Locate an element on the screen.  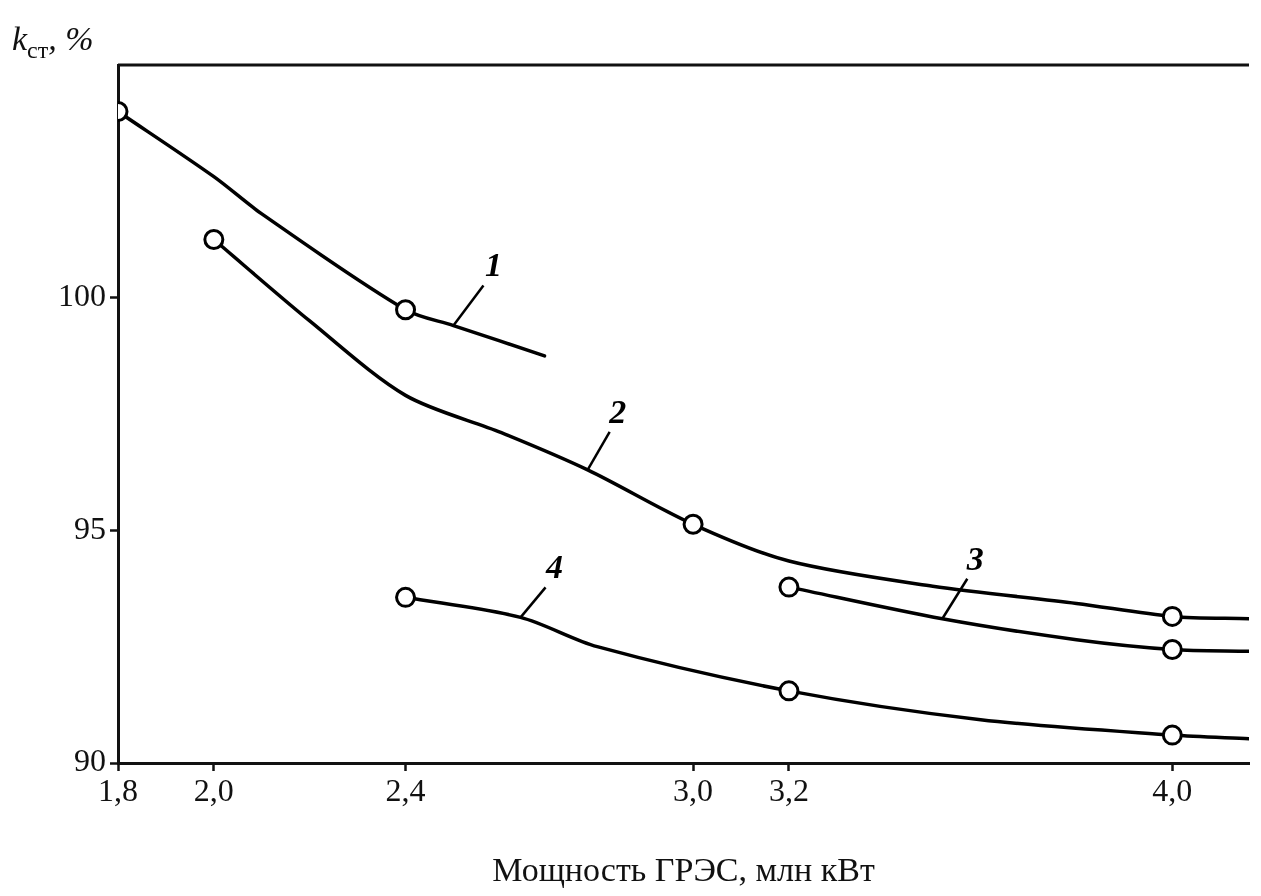
x-tick-label: 2,0 is located at coordinates (213, 789).